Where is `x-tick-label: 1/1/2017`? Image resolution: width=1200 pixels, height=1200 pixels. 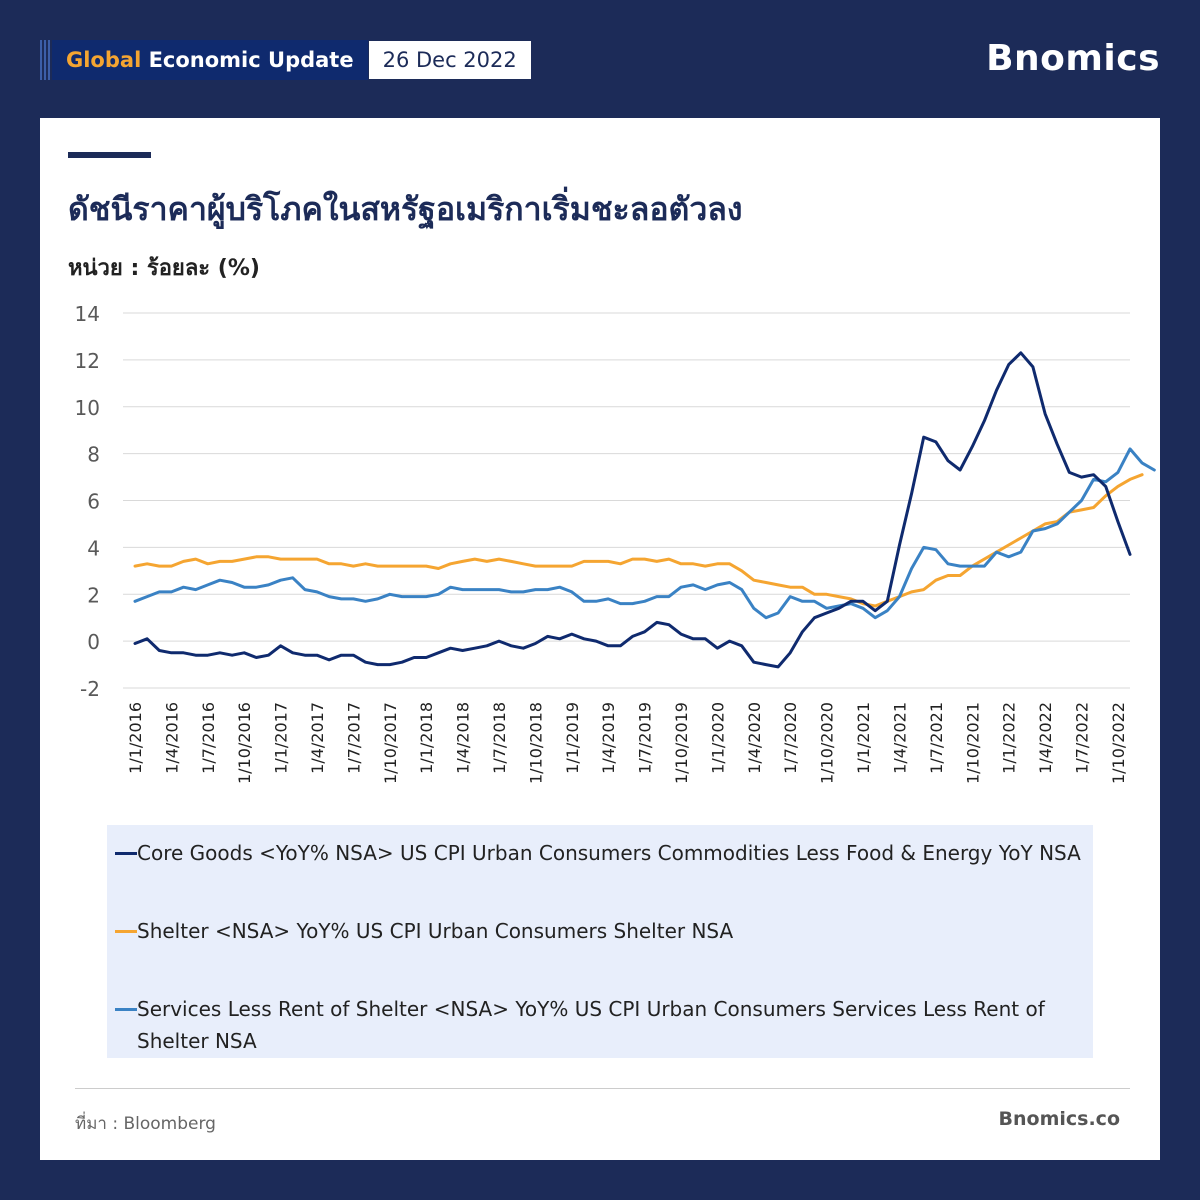 x-tick-label: 1/1/2017 is located at coordinates (281, 738).